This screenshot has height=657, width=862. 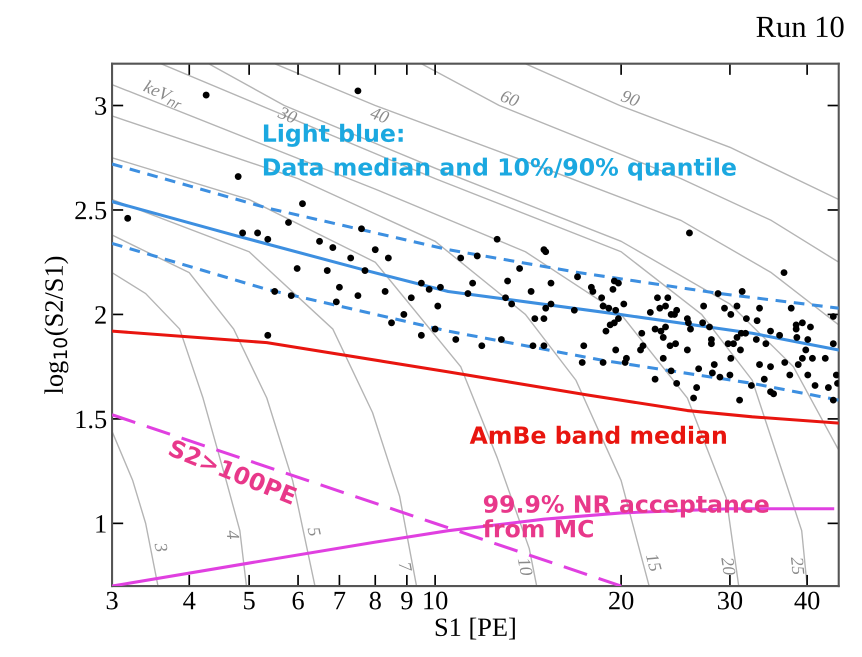 What do you see at coordinates (510, 99) in the screenshot?
I see `text: 60` at bounding box center [510, 99].